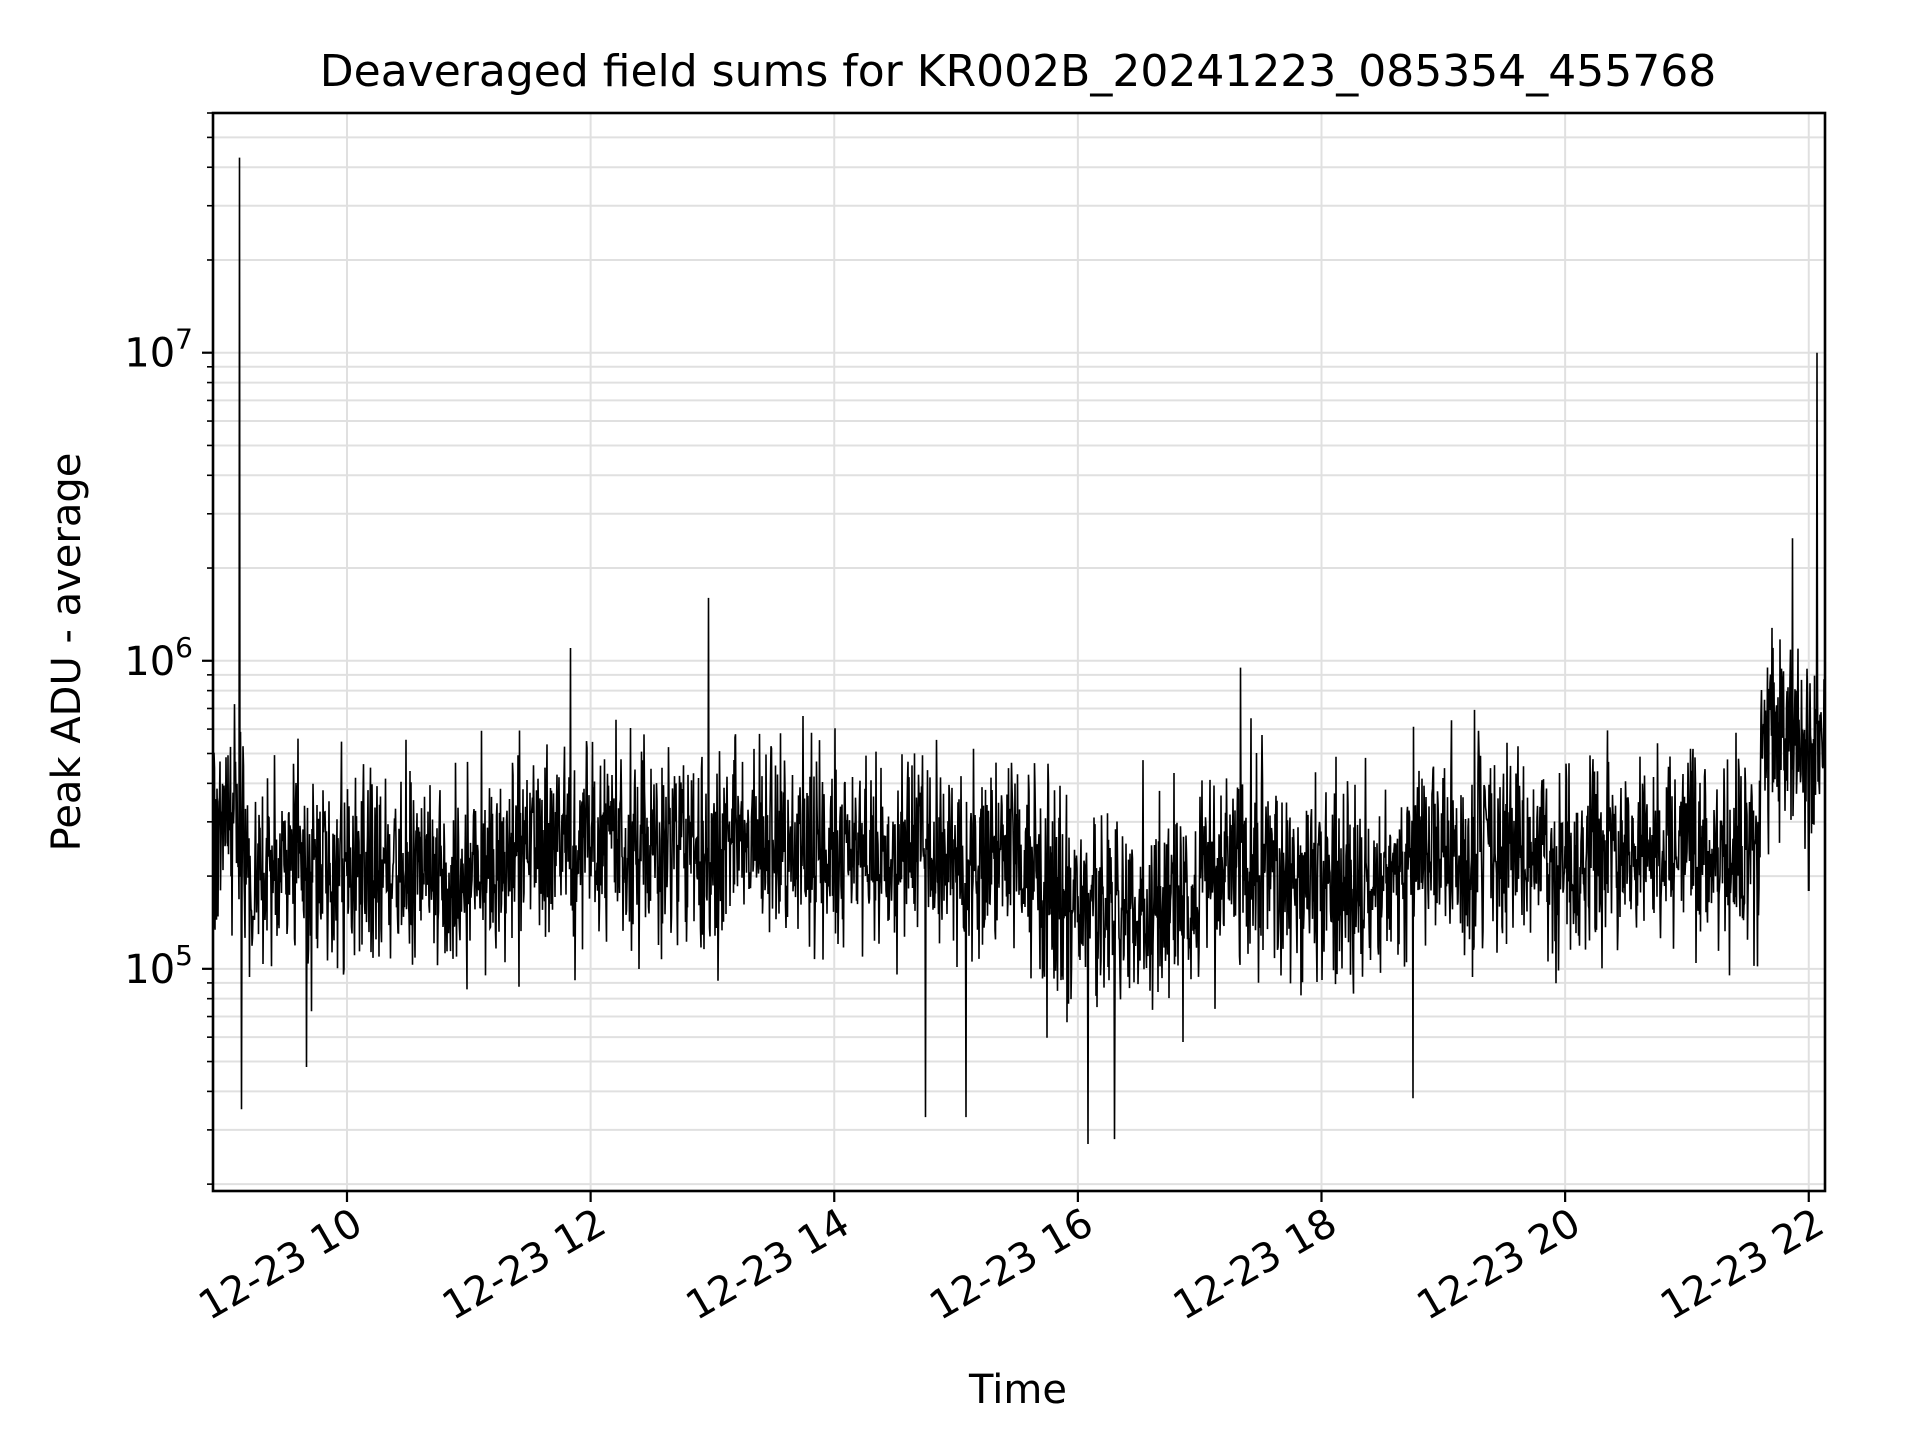  Describe the element at coordinates (158, 350) in the screenshot. I see `y-tick-label: 10⁷` at that location.